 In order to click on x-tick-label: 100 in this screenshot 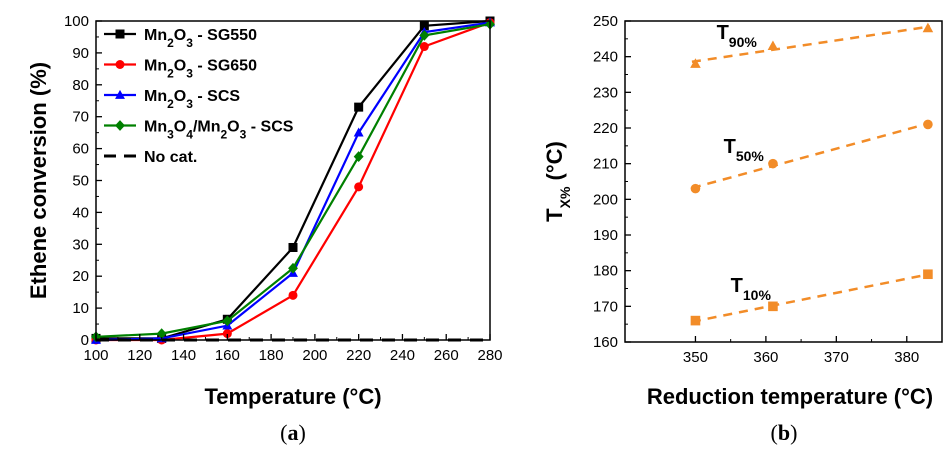, I will do `click(95, 355)`.